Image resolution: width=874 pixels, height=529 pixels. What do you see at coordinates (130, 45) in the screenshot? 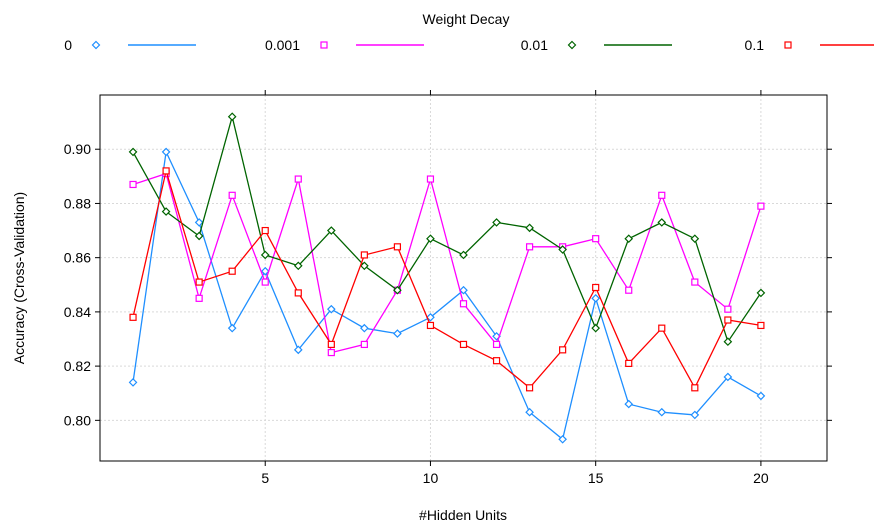
I see `legend-item: 0` at bounding box center [130, 45].